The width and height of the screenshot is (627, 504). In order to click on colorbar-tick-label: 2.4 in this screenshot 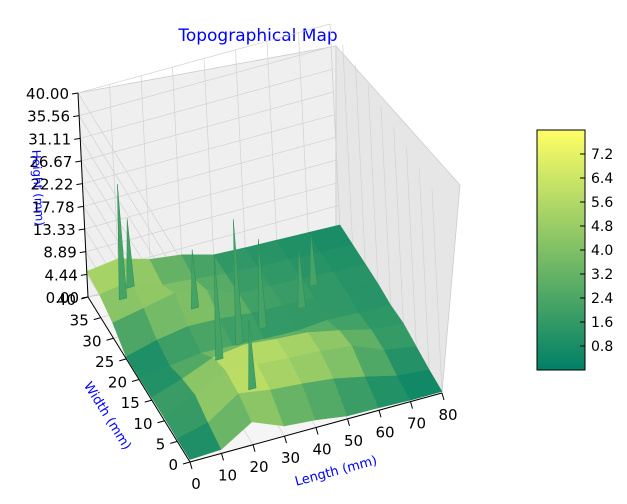, I will do `click(602, 299)`.